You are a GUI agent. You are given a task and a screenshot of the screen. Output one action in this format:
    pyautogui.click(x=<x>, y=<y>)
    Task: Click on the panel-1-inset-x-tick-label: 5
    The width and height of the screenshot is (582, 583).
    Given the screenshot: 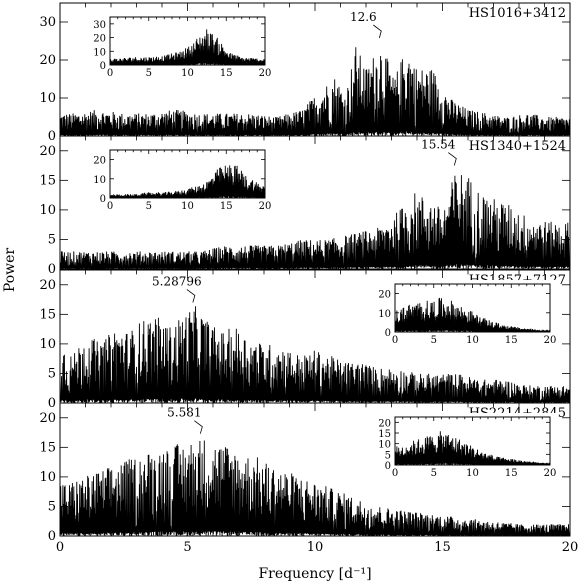 What is the action you would take?
    pyautogui.click(x=149, y=73)
    